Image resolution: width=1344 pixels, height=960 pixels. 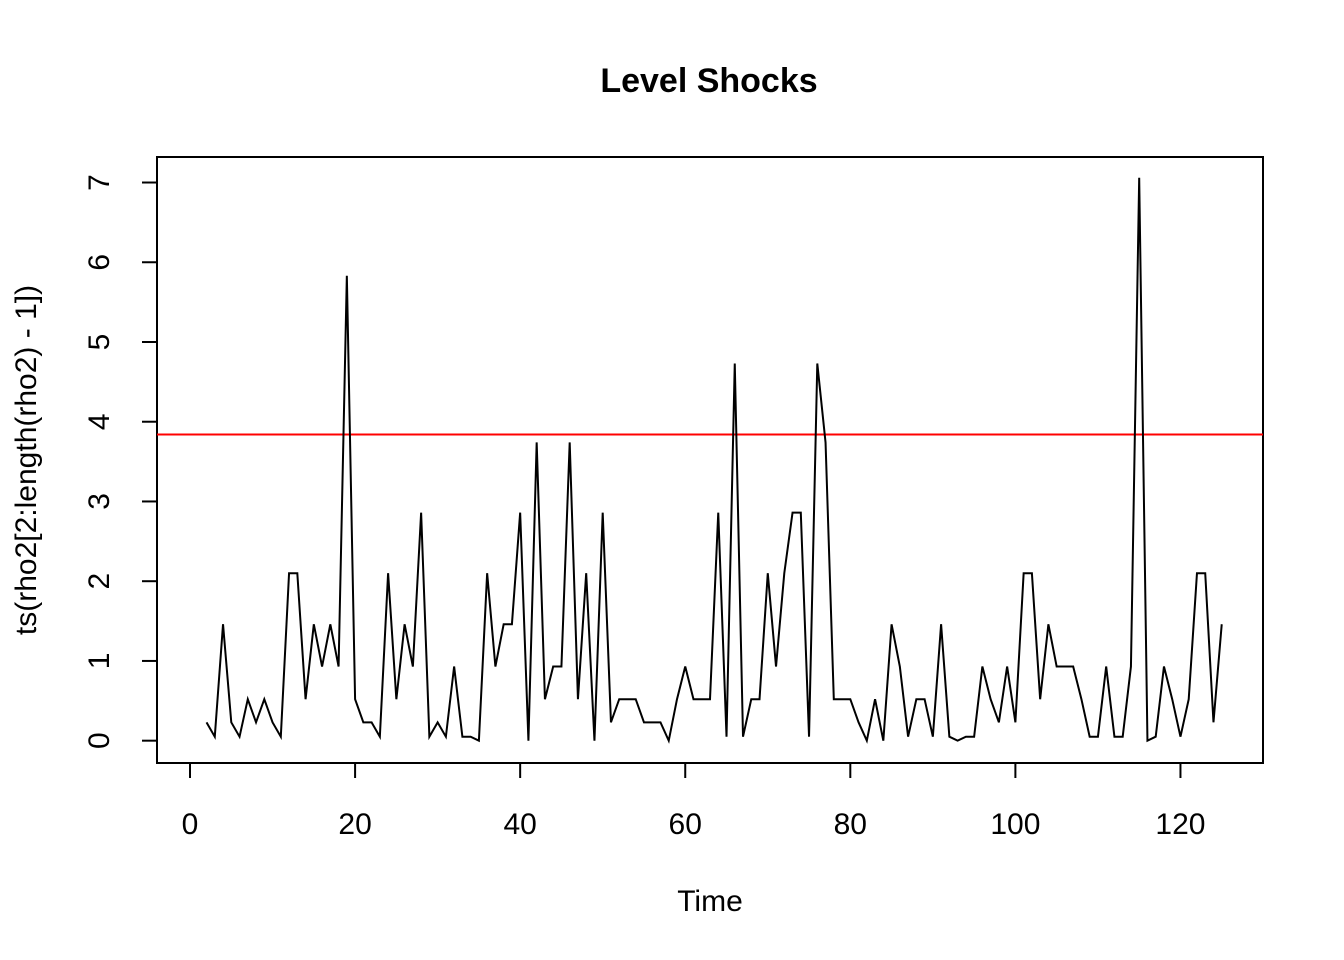 What do you see at coordinates (99, 581) in the screenshot?
I see `y-tick-label: 2` at bounding box center [99, 581].